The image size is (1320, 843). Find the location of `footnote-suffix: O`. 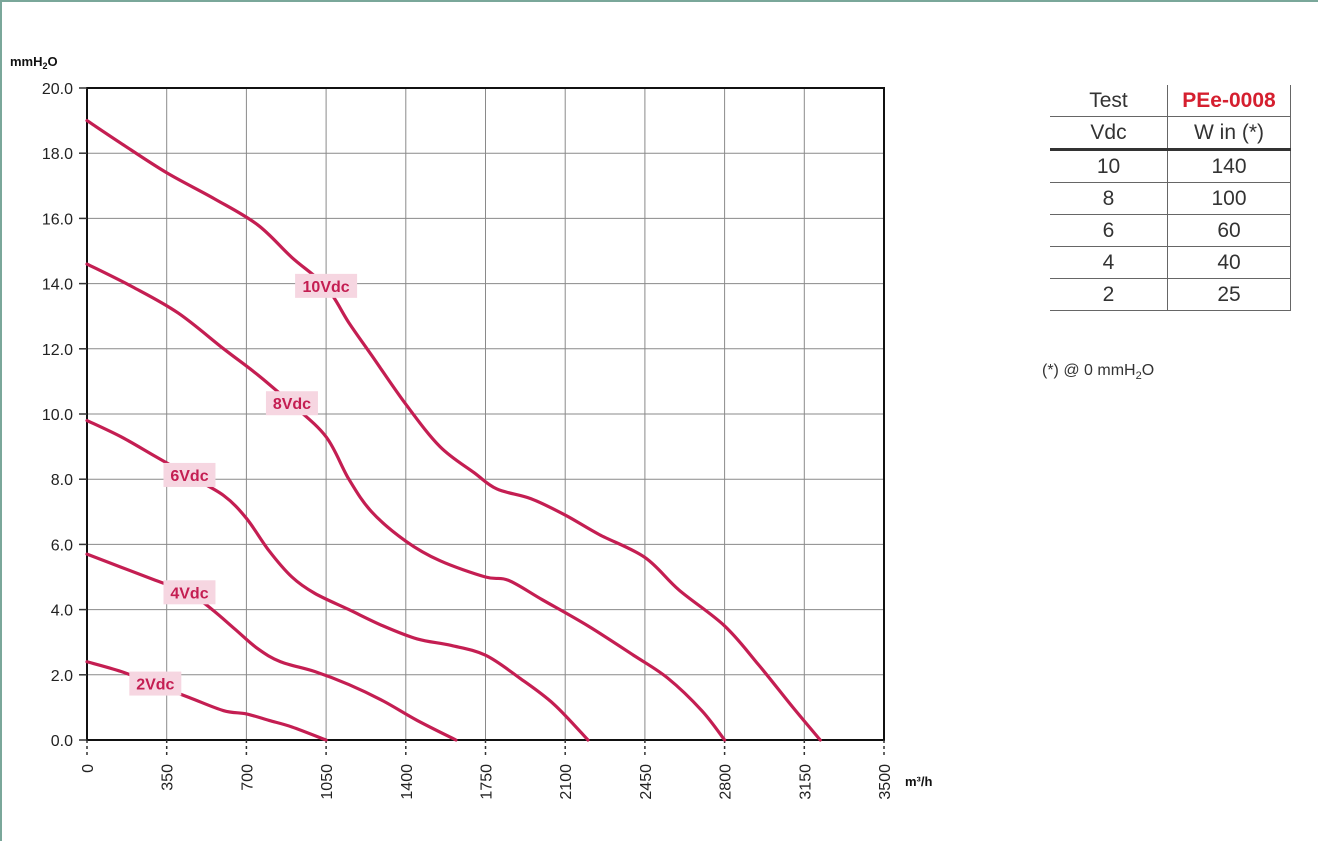

footnote-suffix: O is located at coordinates (1148, 370).